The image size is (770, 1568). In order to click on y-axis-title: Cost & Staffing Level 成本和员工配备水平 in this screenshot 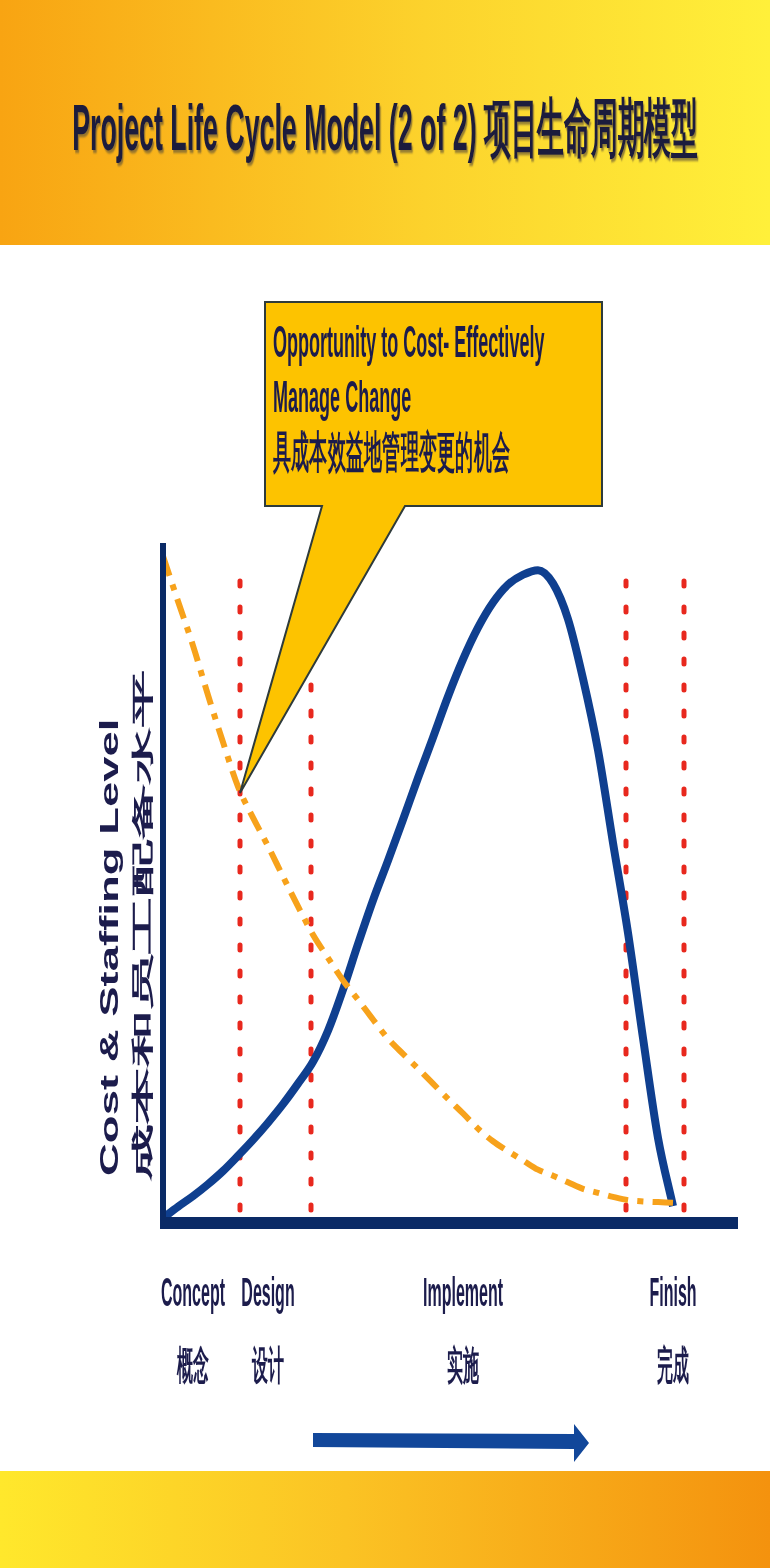, I will do `click(124, 925)`.